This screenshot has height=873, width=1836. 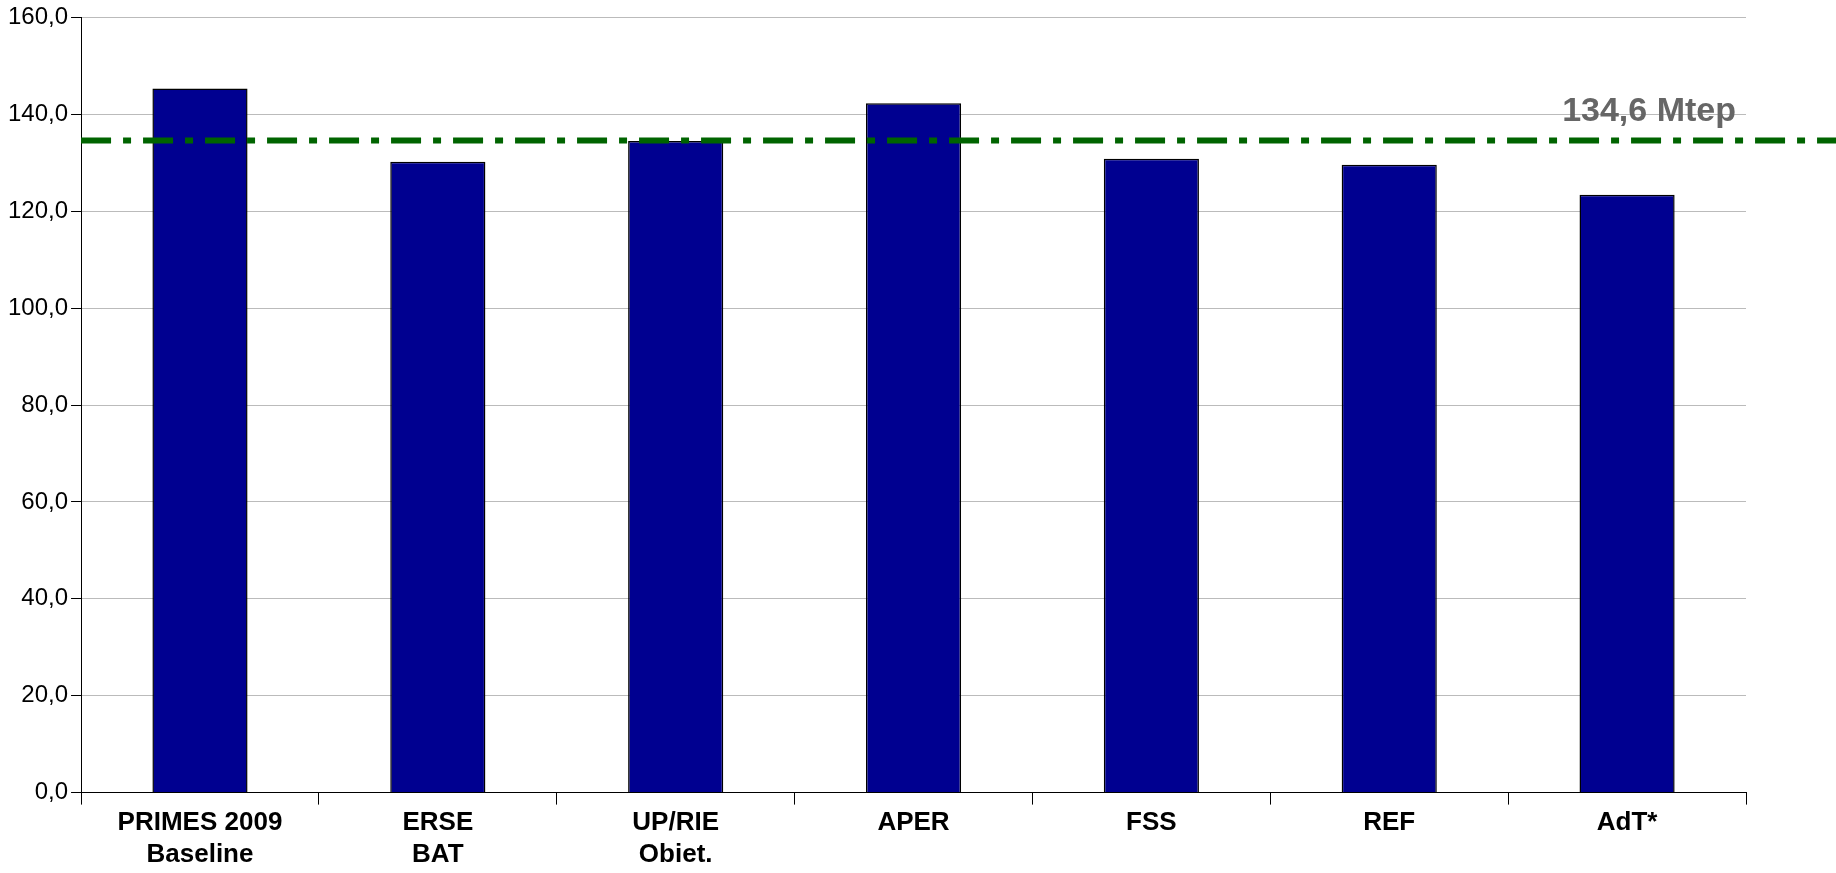 What do you see at coordinates (1627, 821) in the screenshot?
I see `x-tick-label: AdT*` at bounding box center [1627, 821].